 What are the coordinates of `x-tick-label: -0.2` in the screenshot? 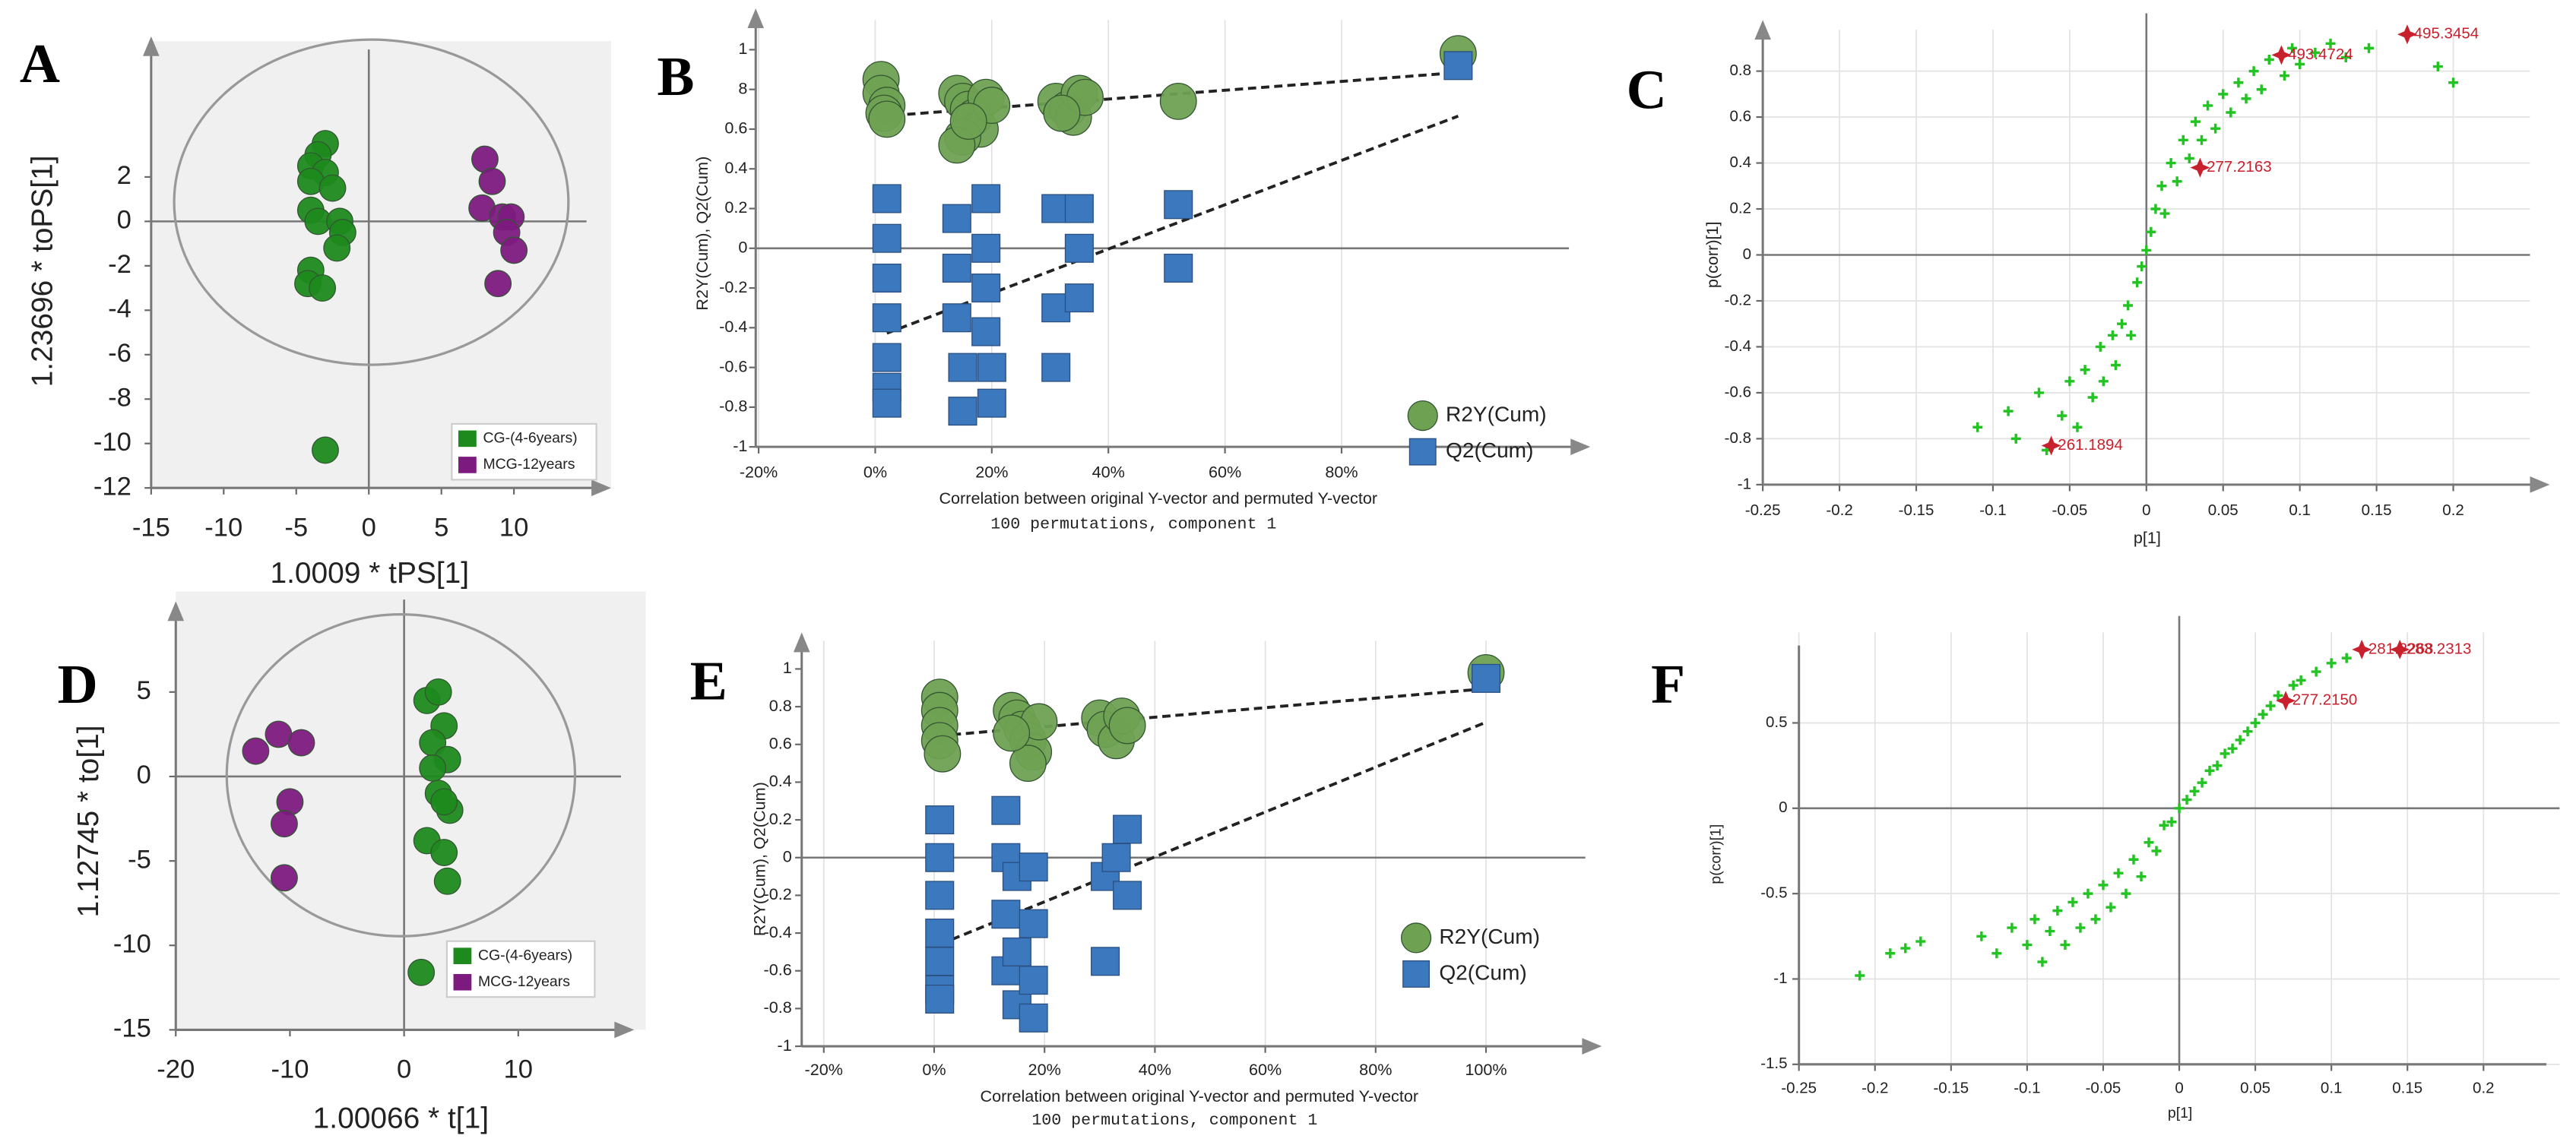 It's located at (1875, 1088).